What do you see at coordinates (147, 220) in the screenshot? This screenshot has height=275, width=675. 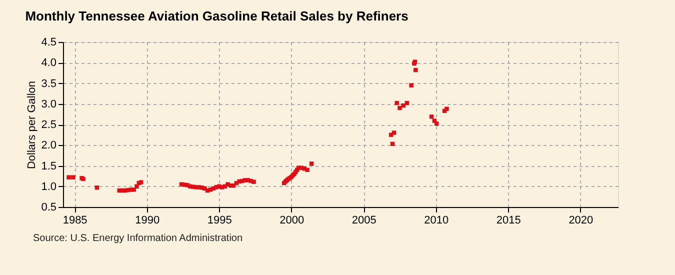 I see `x-tick-label: 1990` at bounding box center [147, 220].